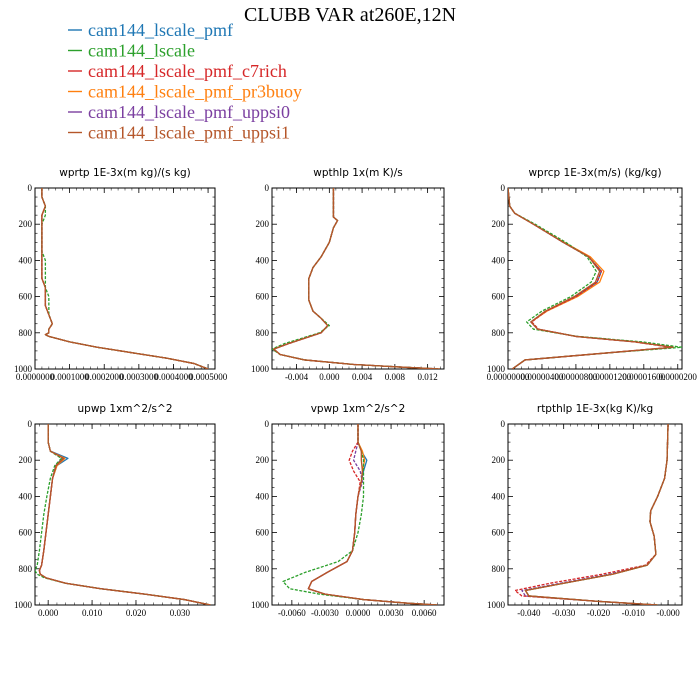 The height and width of the screenshot is (700, 700). Describe the element at coordinates (124, 173) in the screenshot. I see `panel-title: wprtp 1E-3x(m kg)/(s kg)` at that location.